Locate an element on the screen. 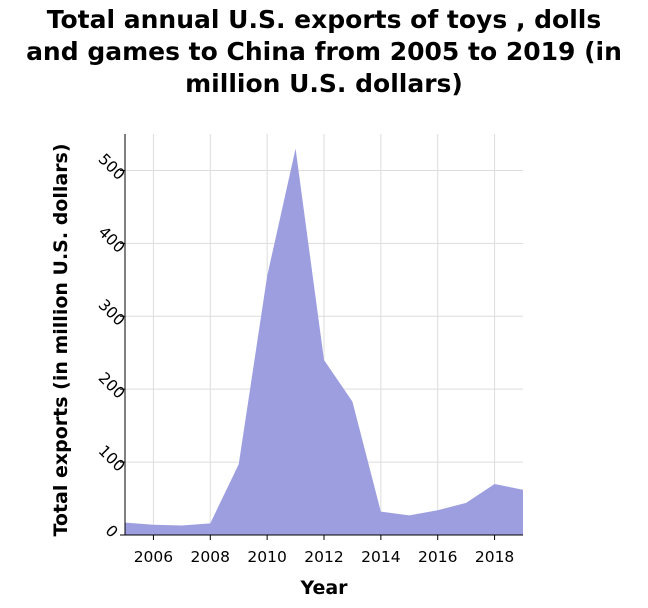 Image resolution: width=648 pixels, height=608 pixels. x-tick-label-2018: 2018 is located at coordinates (494, 557).